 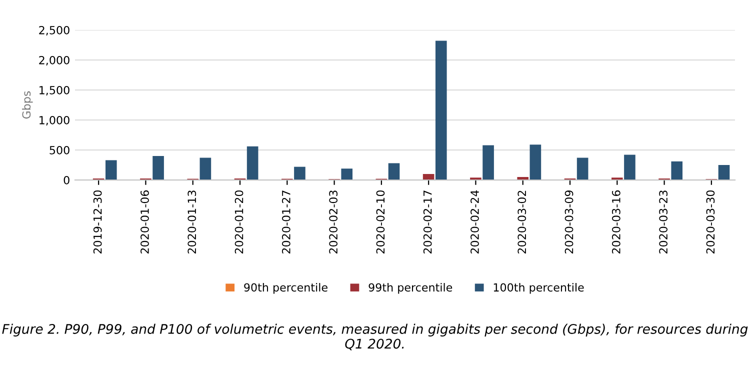 What do you see at coordinates (539, 288) in the screenshot?
I see `legend-label: 100th percentile` at bounding box center [539, 288].